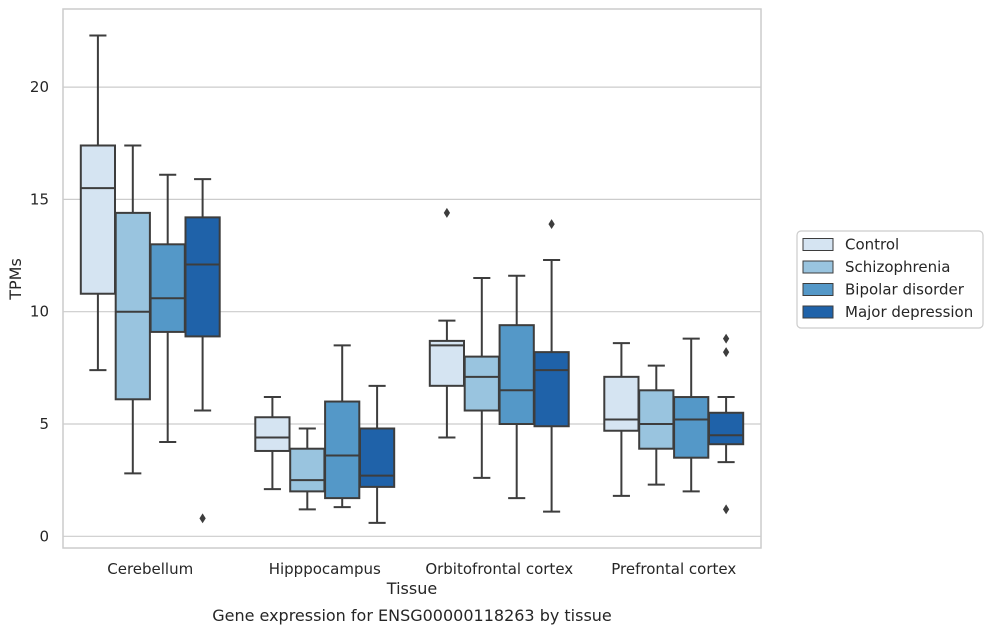 The image size is (993, 634). I want to click on legend-entry: Bipolar disorder, so click(905, 290).